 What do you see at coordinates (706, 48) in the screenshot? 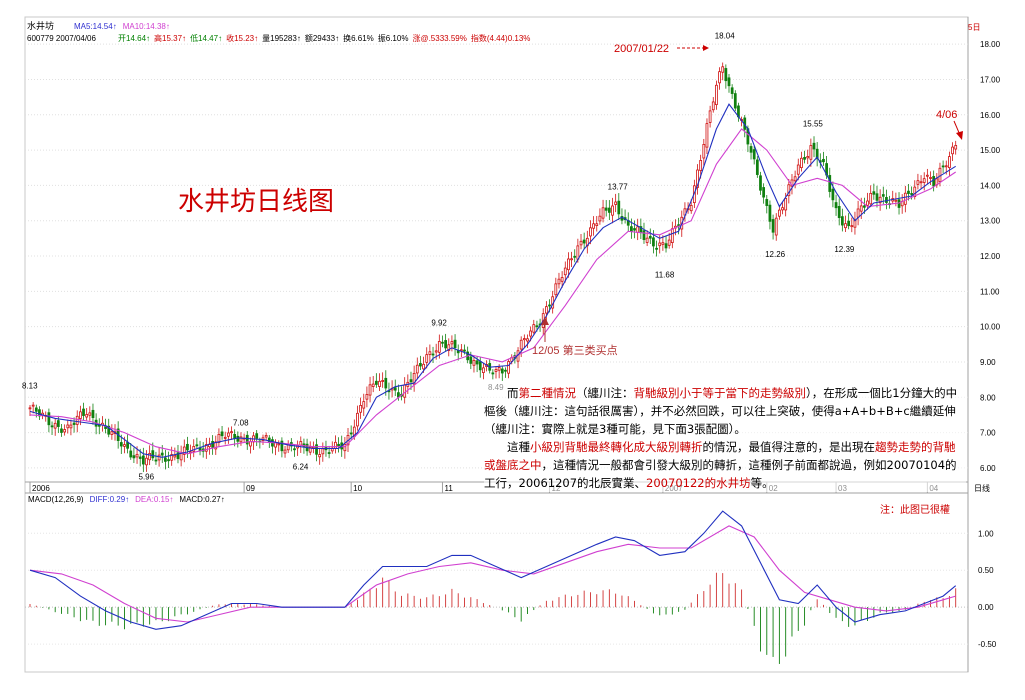
I see `peak-arrow-head` at bounding box center [706, 48].